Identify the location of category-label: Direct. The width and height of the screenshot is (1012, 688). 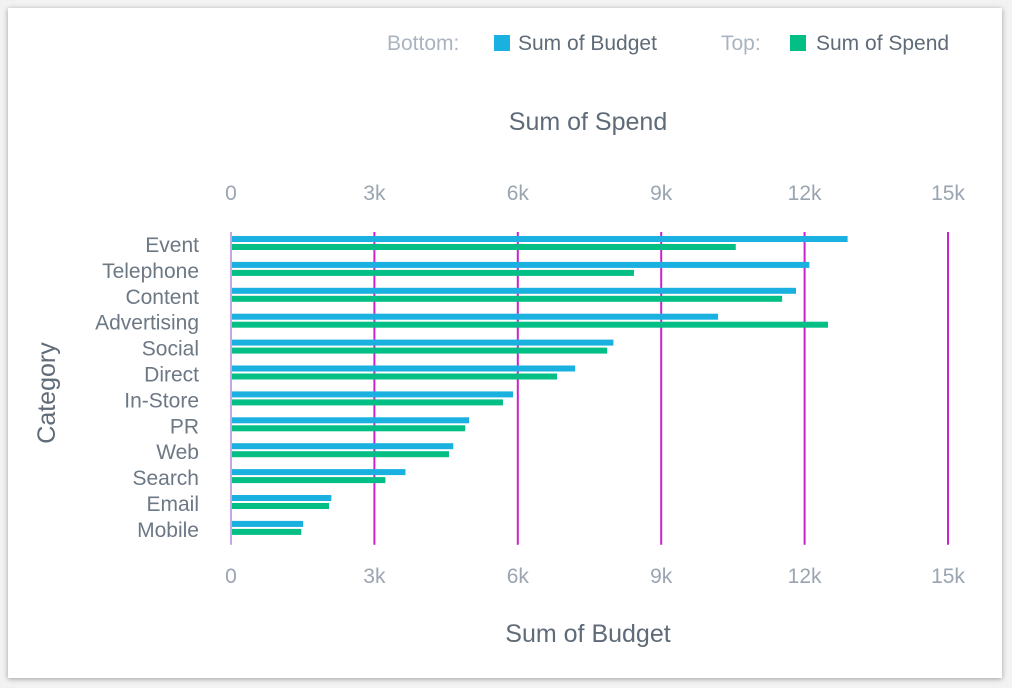
(171, 375).